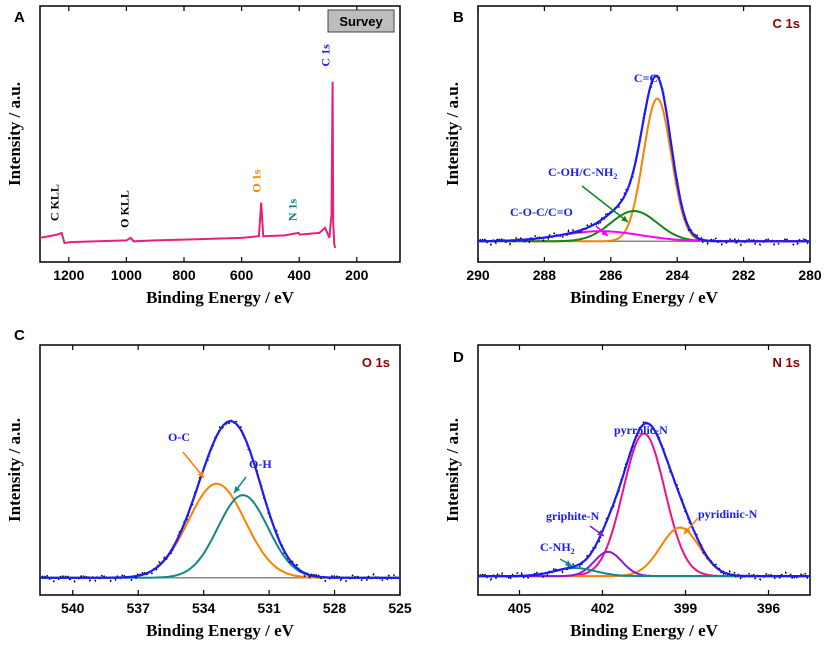 The image size is (829, 648). What do you see at coordinates (678, 275) in the screenshot?
I see `x-tick-label: 284` at bounding box center [678, 275].